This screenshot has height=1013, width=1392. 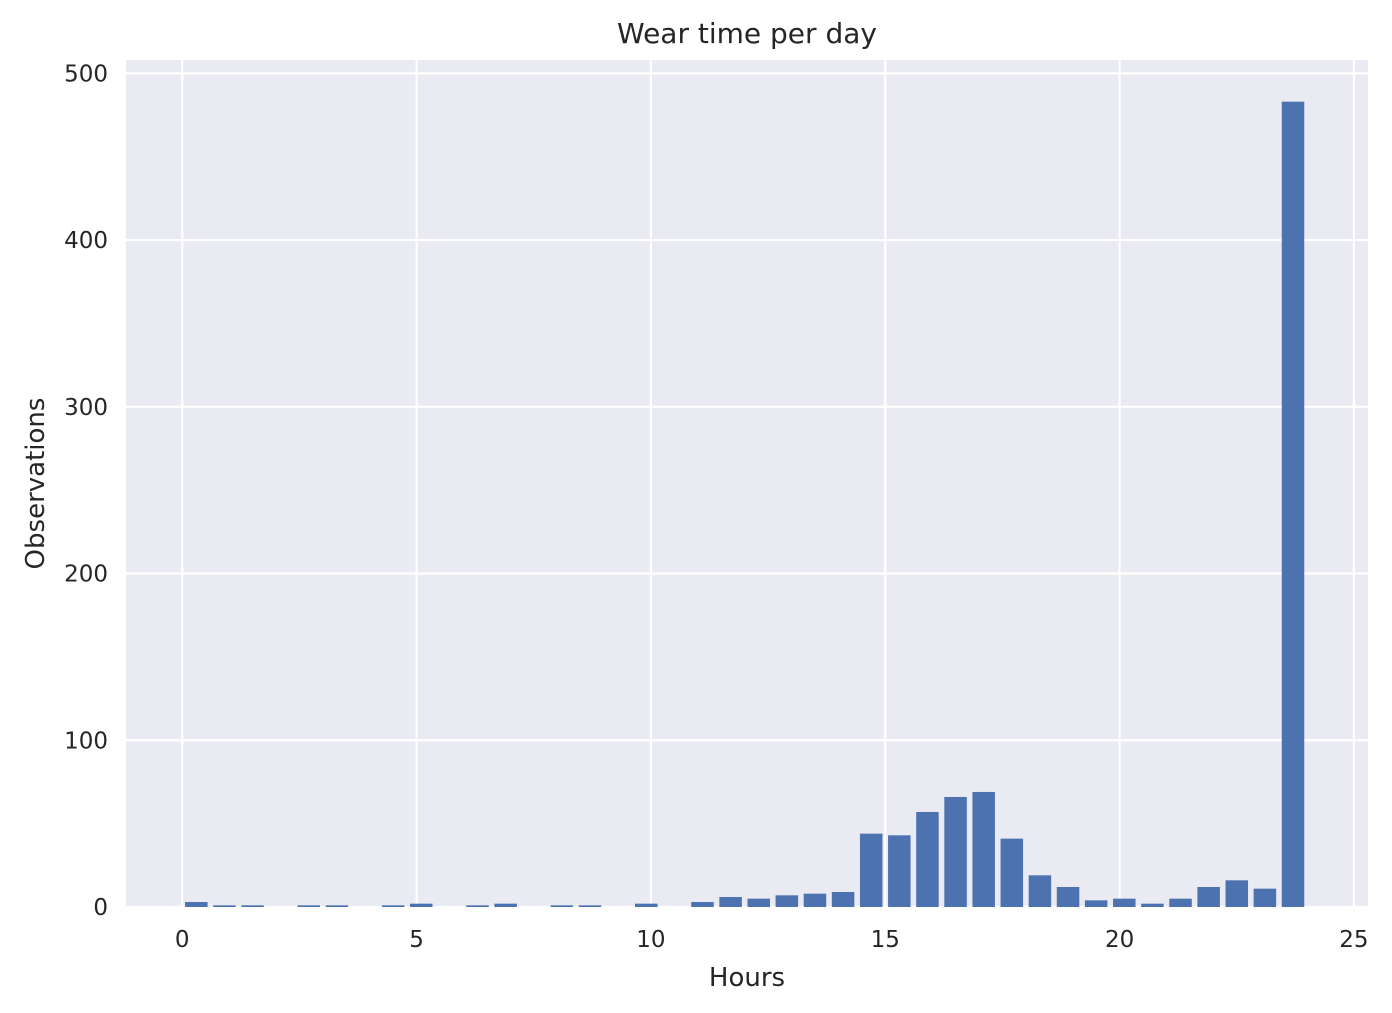 What do you see at coordinates (36, 484) in the screenshot?
I see `y-axis-label: Observations` at bounding box center [36, 484].